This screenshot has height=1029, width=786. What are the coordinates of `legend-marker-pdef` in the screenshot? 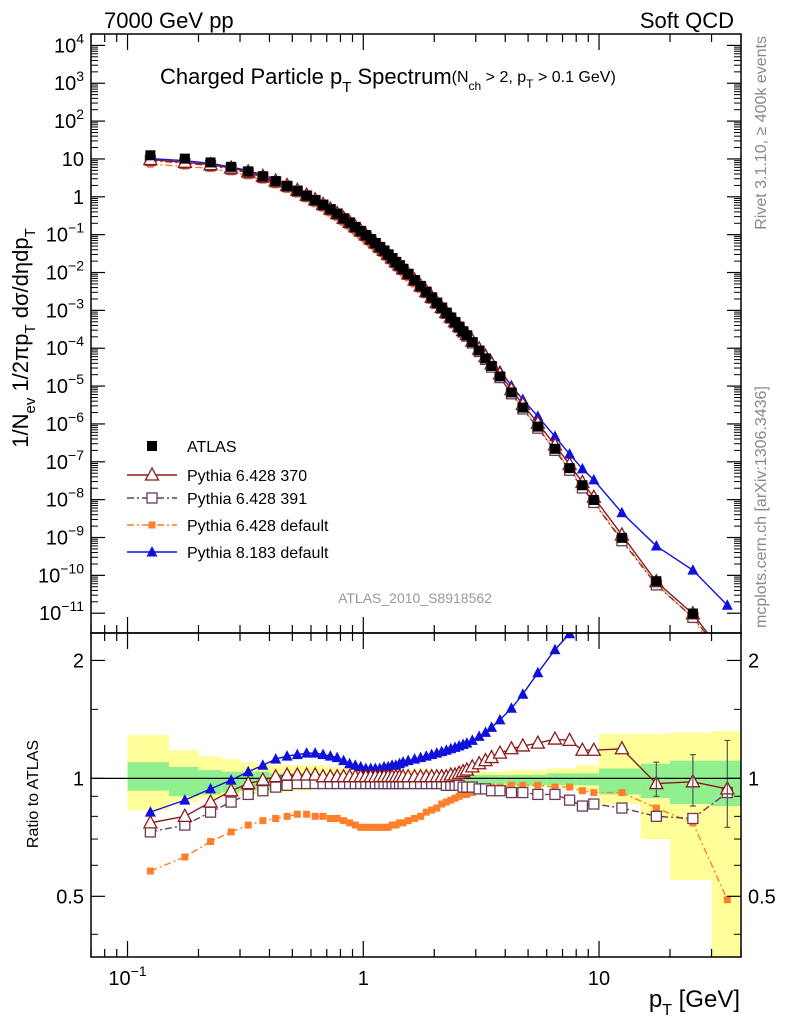 It's located at (152, 525).